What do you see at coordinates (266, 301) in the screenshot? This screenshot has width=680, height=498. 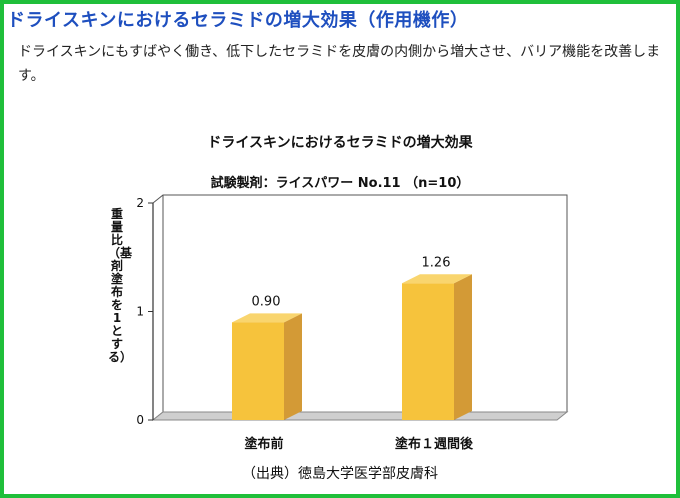 I see `data-label: 0.90` at bounding box center [266, 301].